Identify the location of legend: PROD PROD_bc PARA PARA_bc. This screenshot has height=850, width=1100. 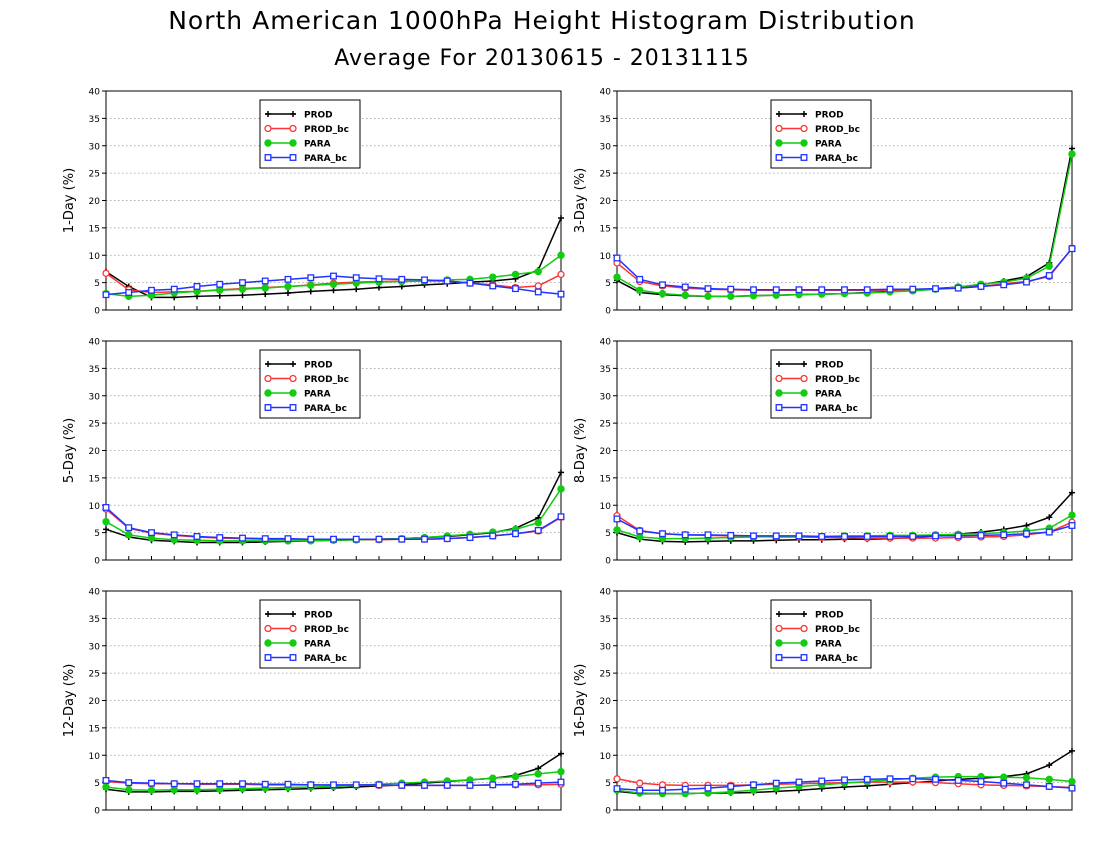
(310, 384).